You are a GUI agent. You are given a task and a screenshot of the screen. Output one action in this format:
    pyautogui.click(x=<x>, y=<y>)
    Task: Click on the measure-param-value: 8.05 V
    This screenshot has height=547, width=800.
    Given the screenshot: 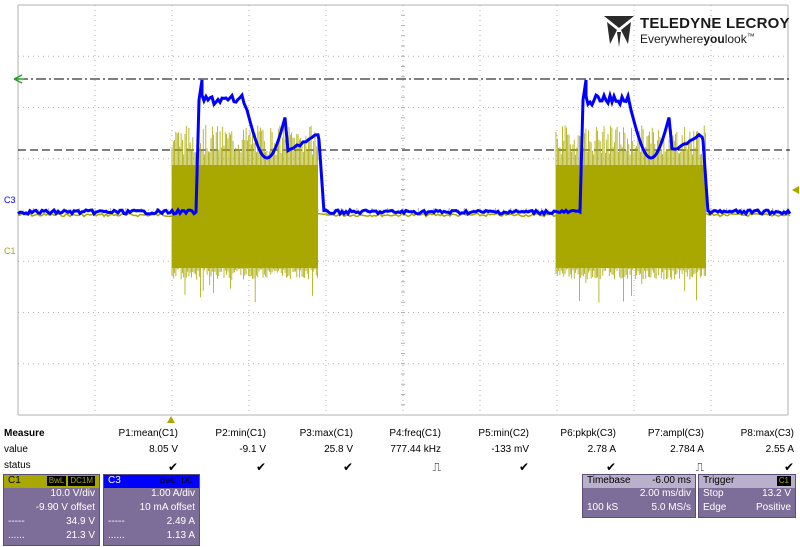 What is the action you would take?
    pyautogui.click(x=163, y=449)
    